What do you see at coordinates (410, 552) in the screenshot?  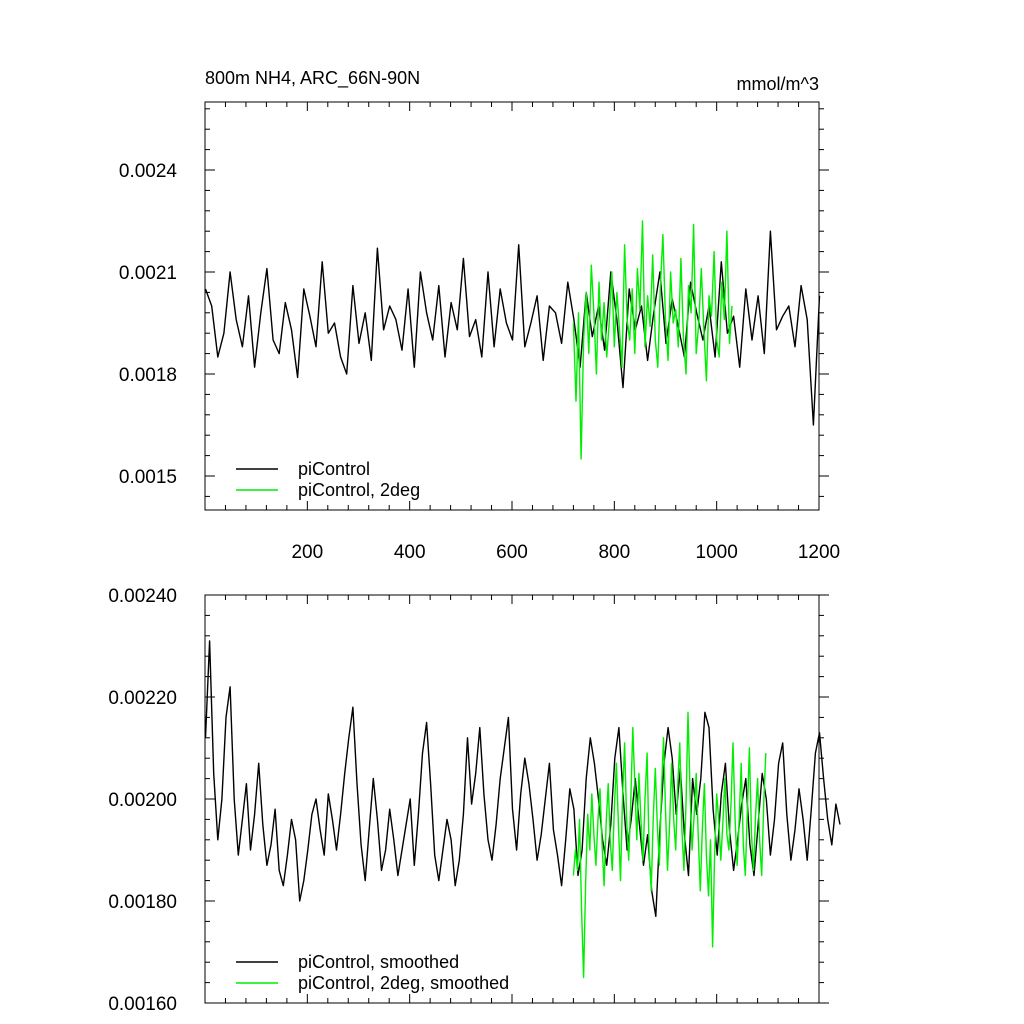 I see `x-tick-label: 400` at bounding box center [410, 552].